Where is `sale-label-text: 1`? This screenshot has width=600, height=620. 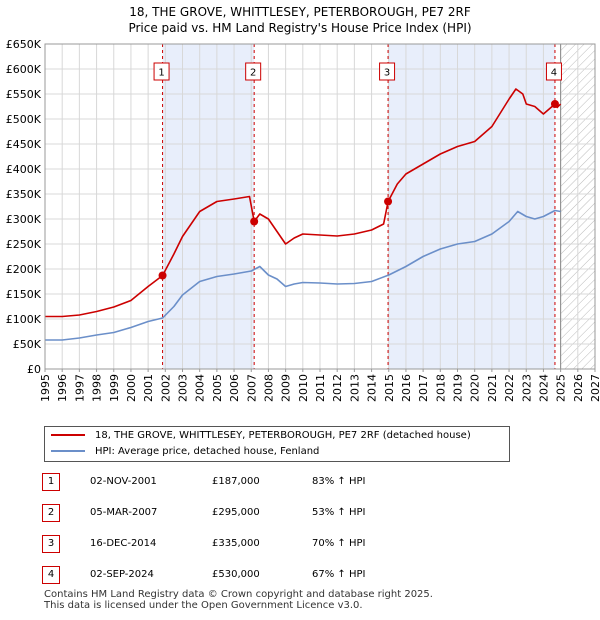 sale-label-text: 1 is located at coordinates (161, 73).